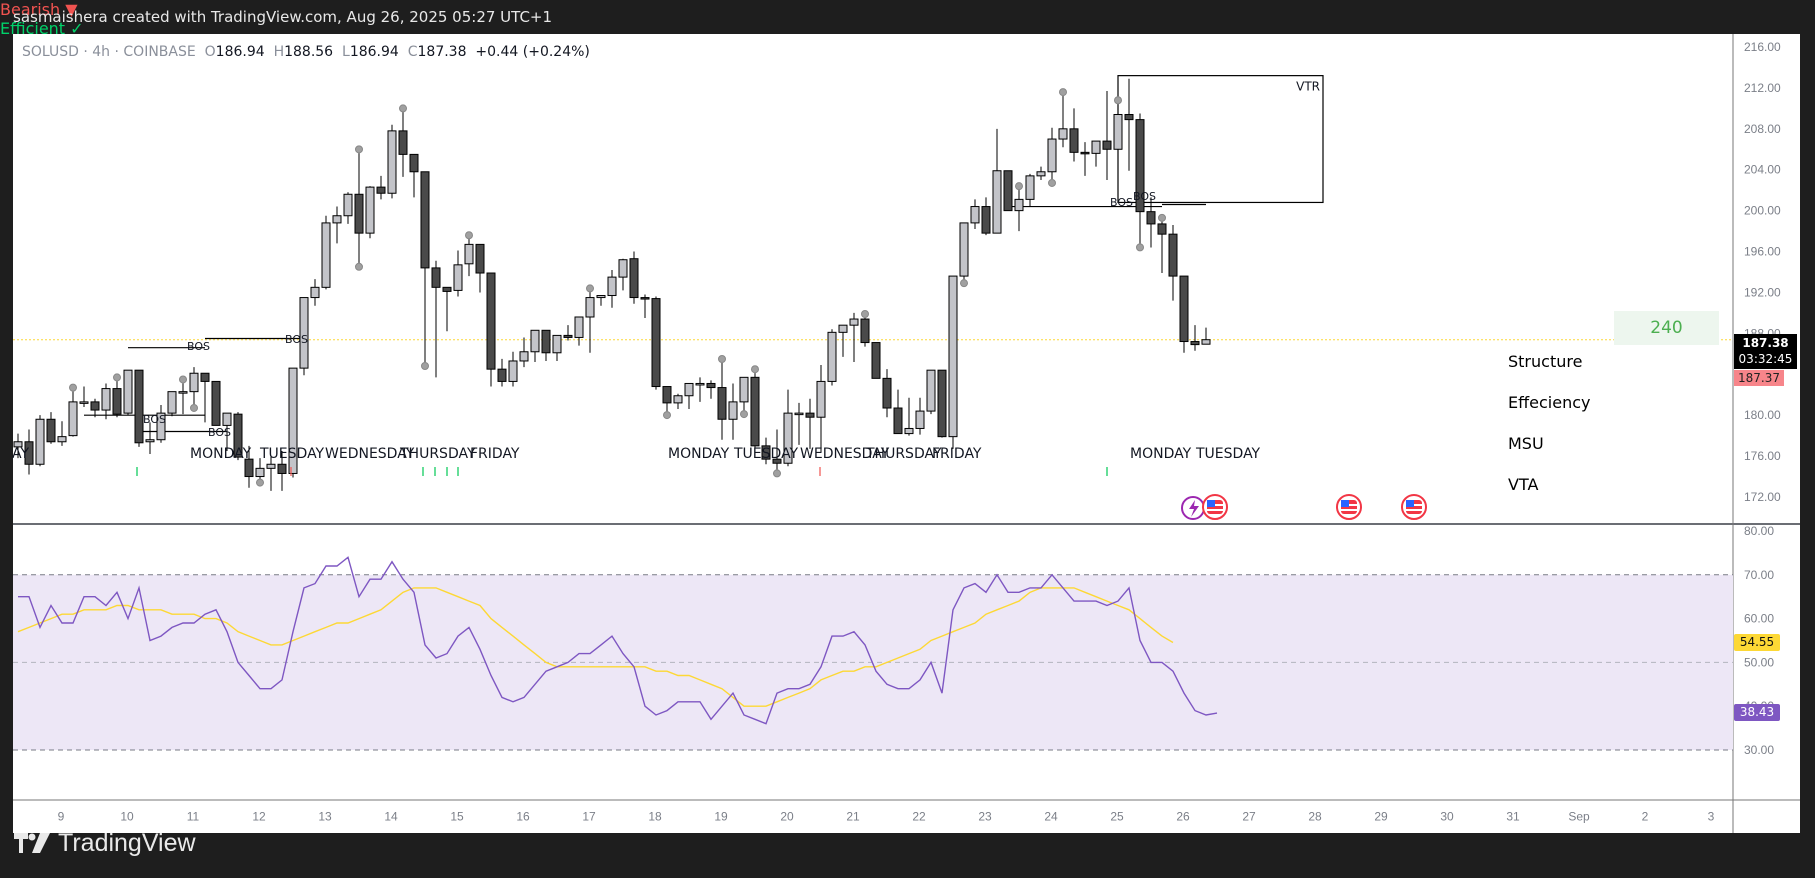 Image resolution: width=1815 pixels, height=878 pixels. Describe the element at coordinates (109, 52) in the screenshot. I see `symbol-info: SOLUSD · 4h · COINBASE` at that location.